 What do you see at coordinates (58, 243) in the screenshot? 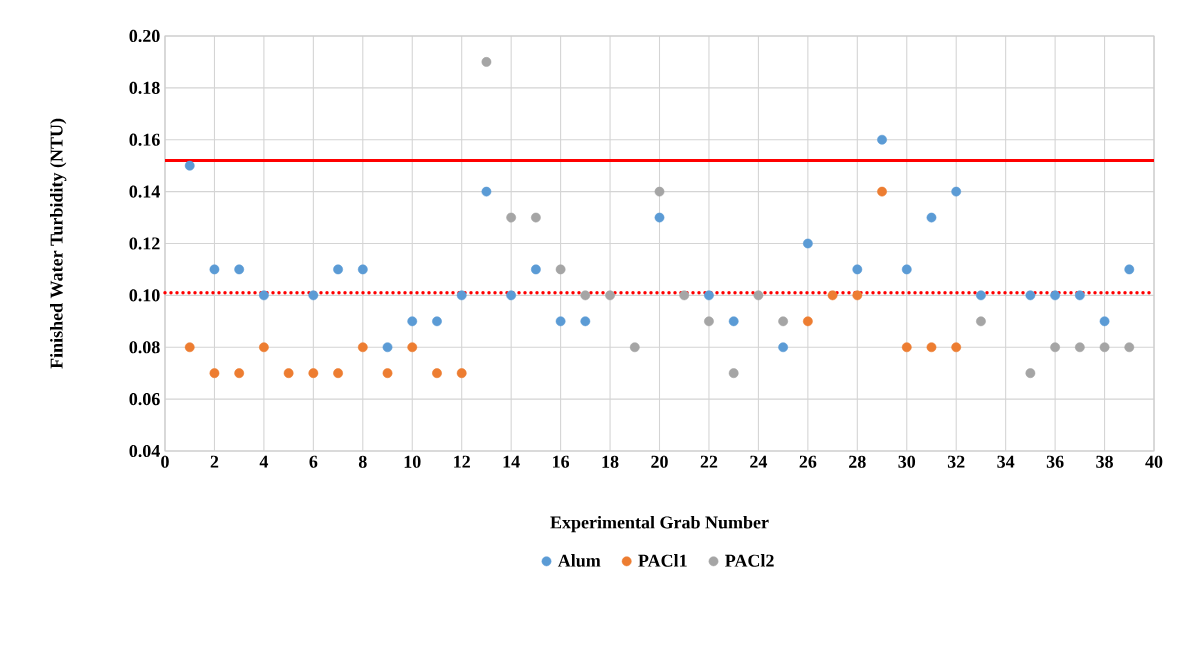
I see `y-axis-title: Finished Water Turbidity (NTU)` at bounding box center [58, 243].